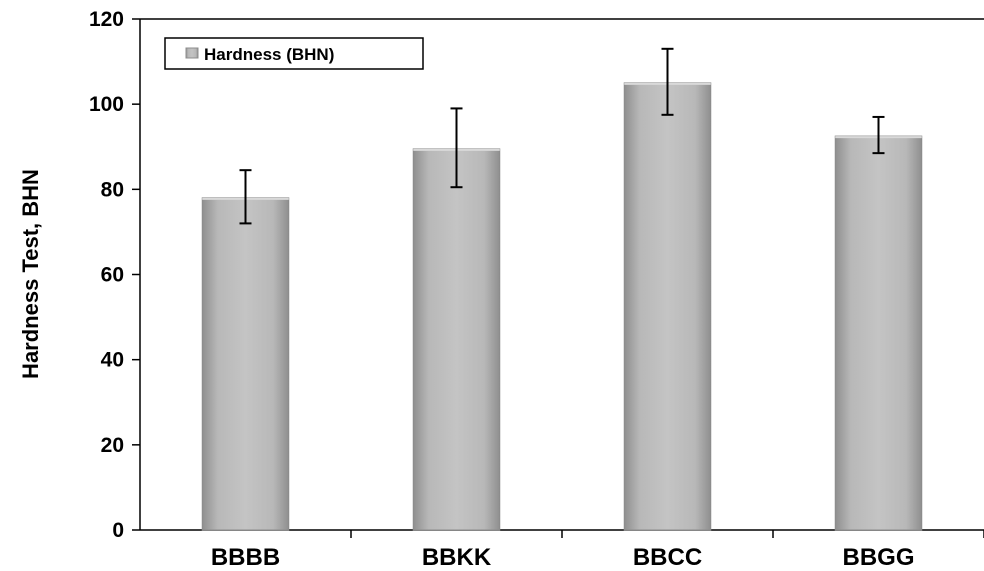 This screenshot has width=984, height=571. Describe the element at coordinates (457, 557) in the screenshot. I see `x-category-label: BBKK` at that location.